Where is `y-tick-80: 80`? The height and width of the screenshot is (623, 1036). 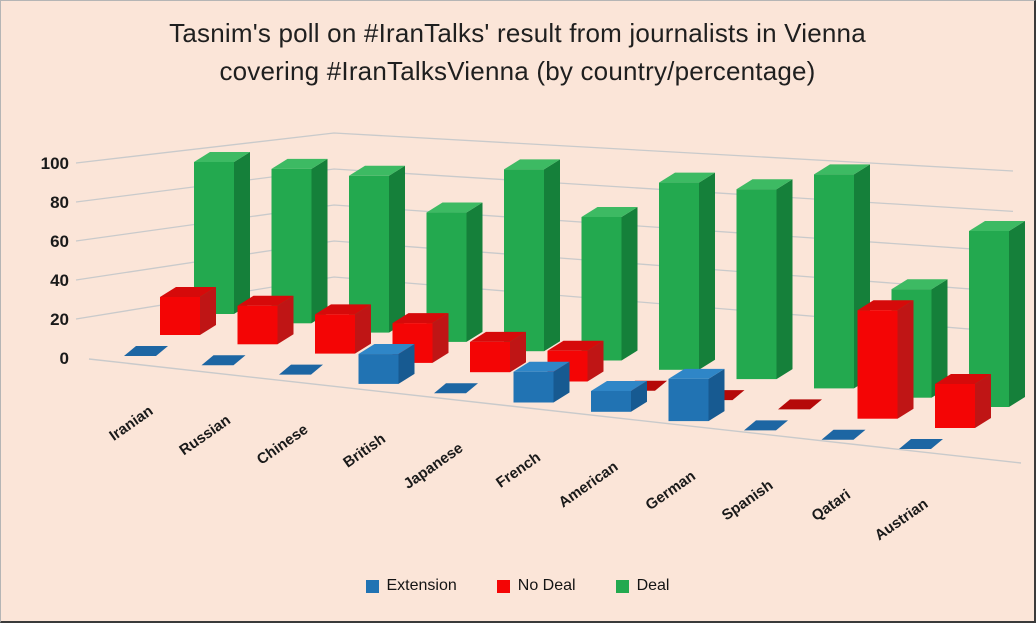 y-tick-80: 80 is located at coordinates (59, 202).